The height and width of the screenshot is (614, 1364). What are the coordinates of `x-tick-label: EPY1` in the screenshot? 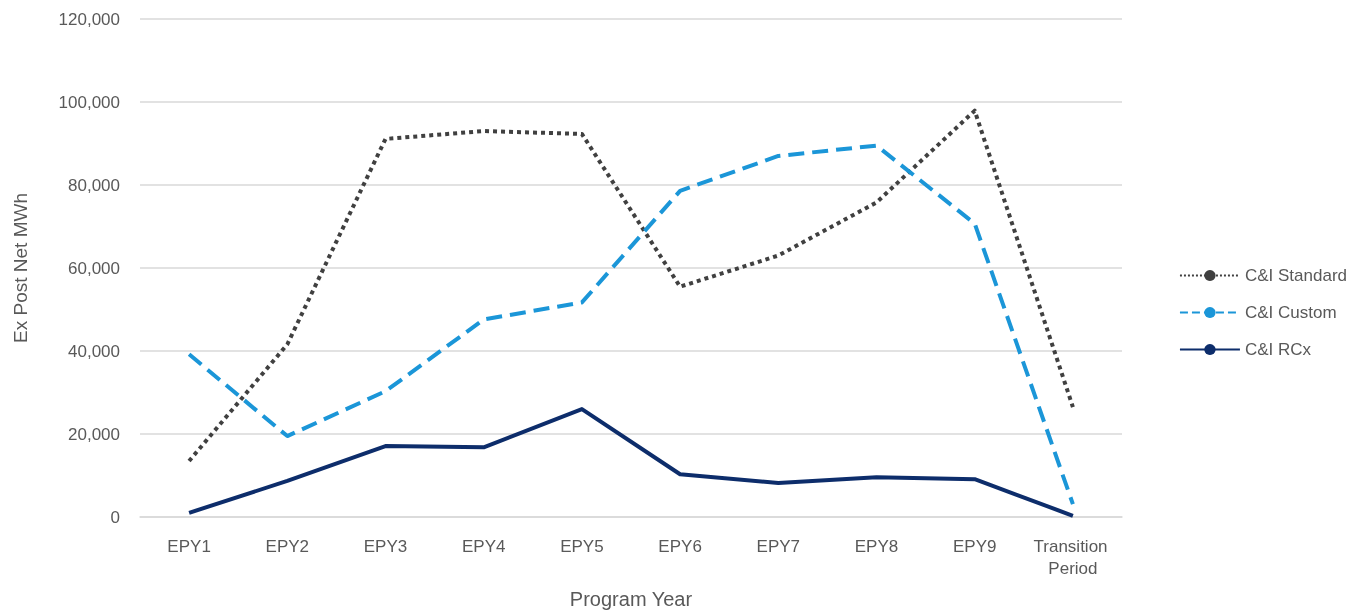 It's located at (189, 546).